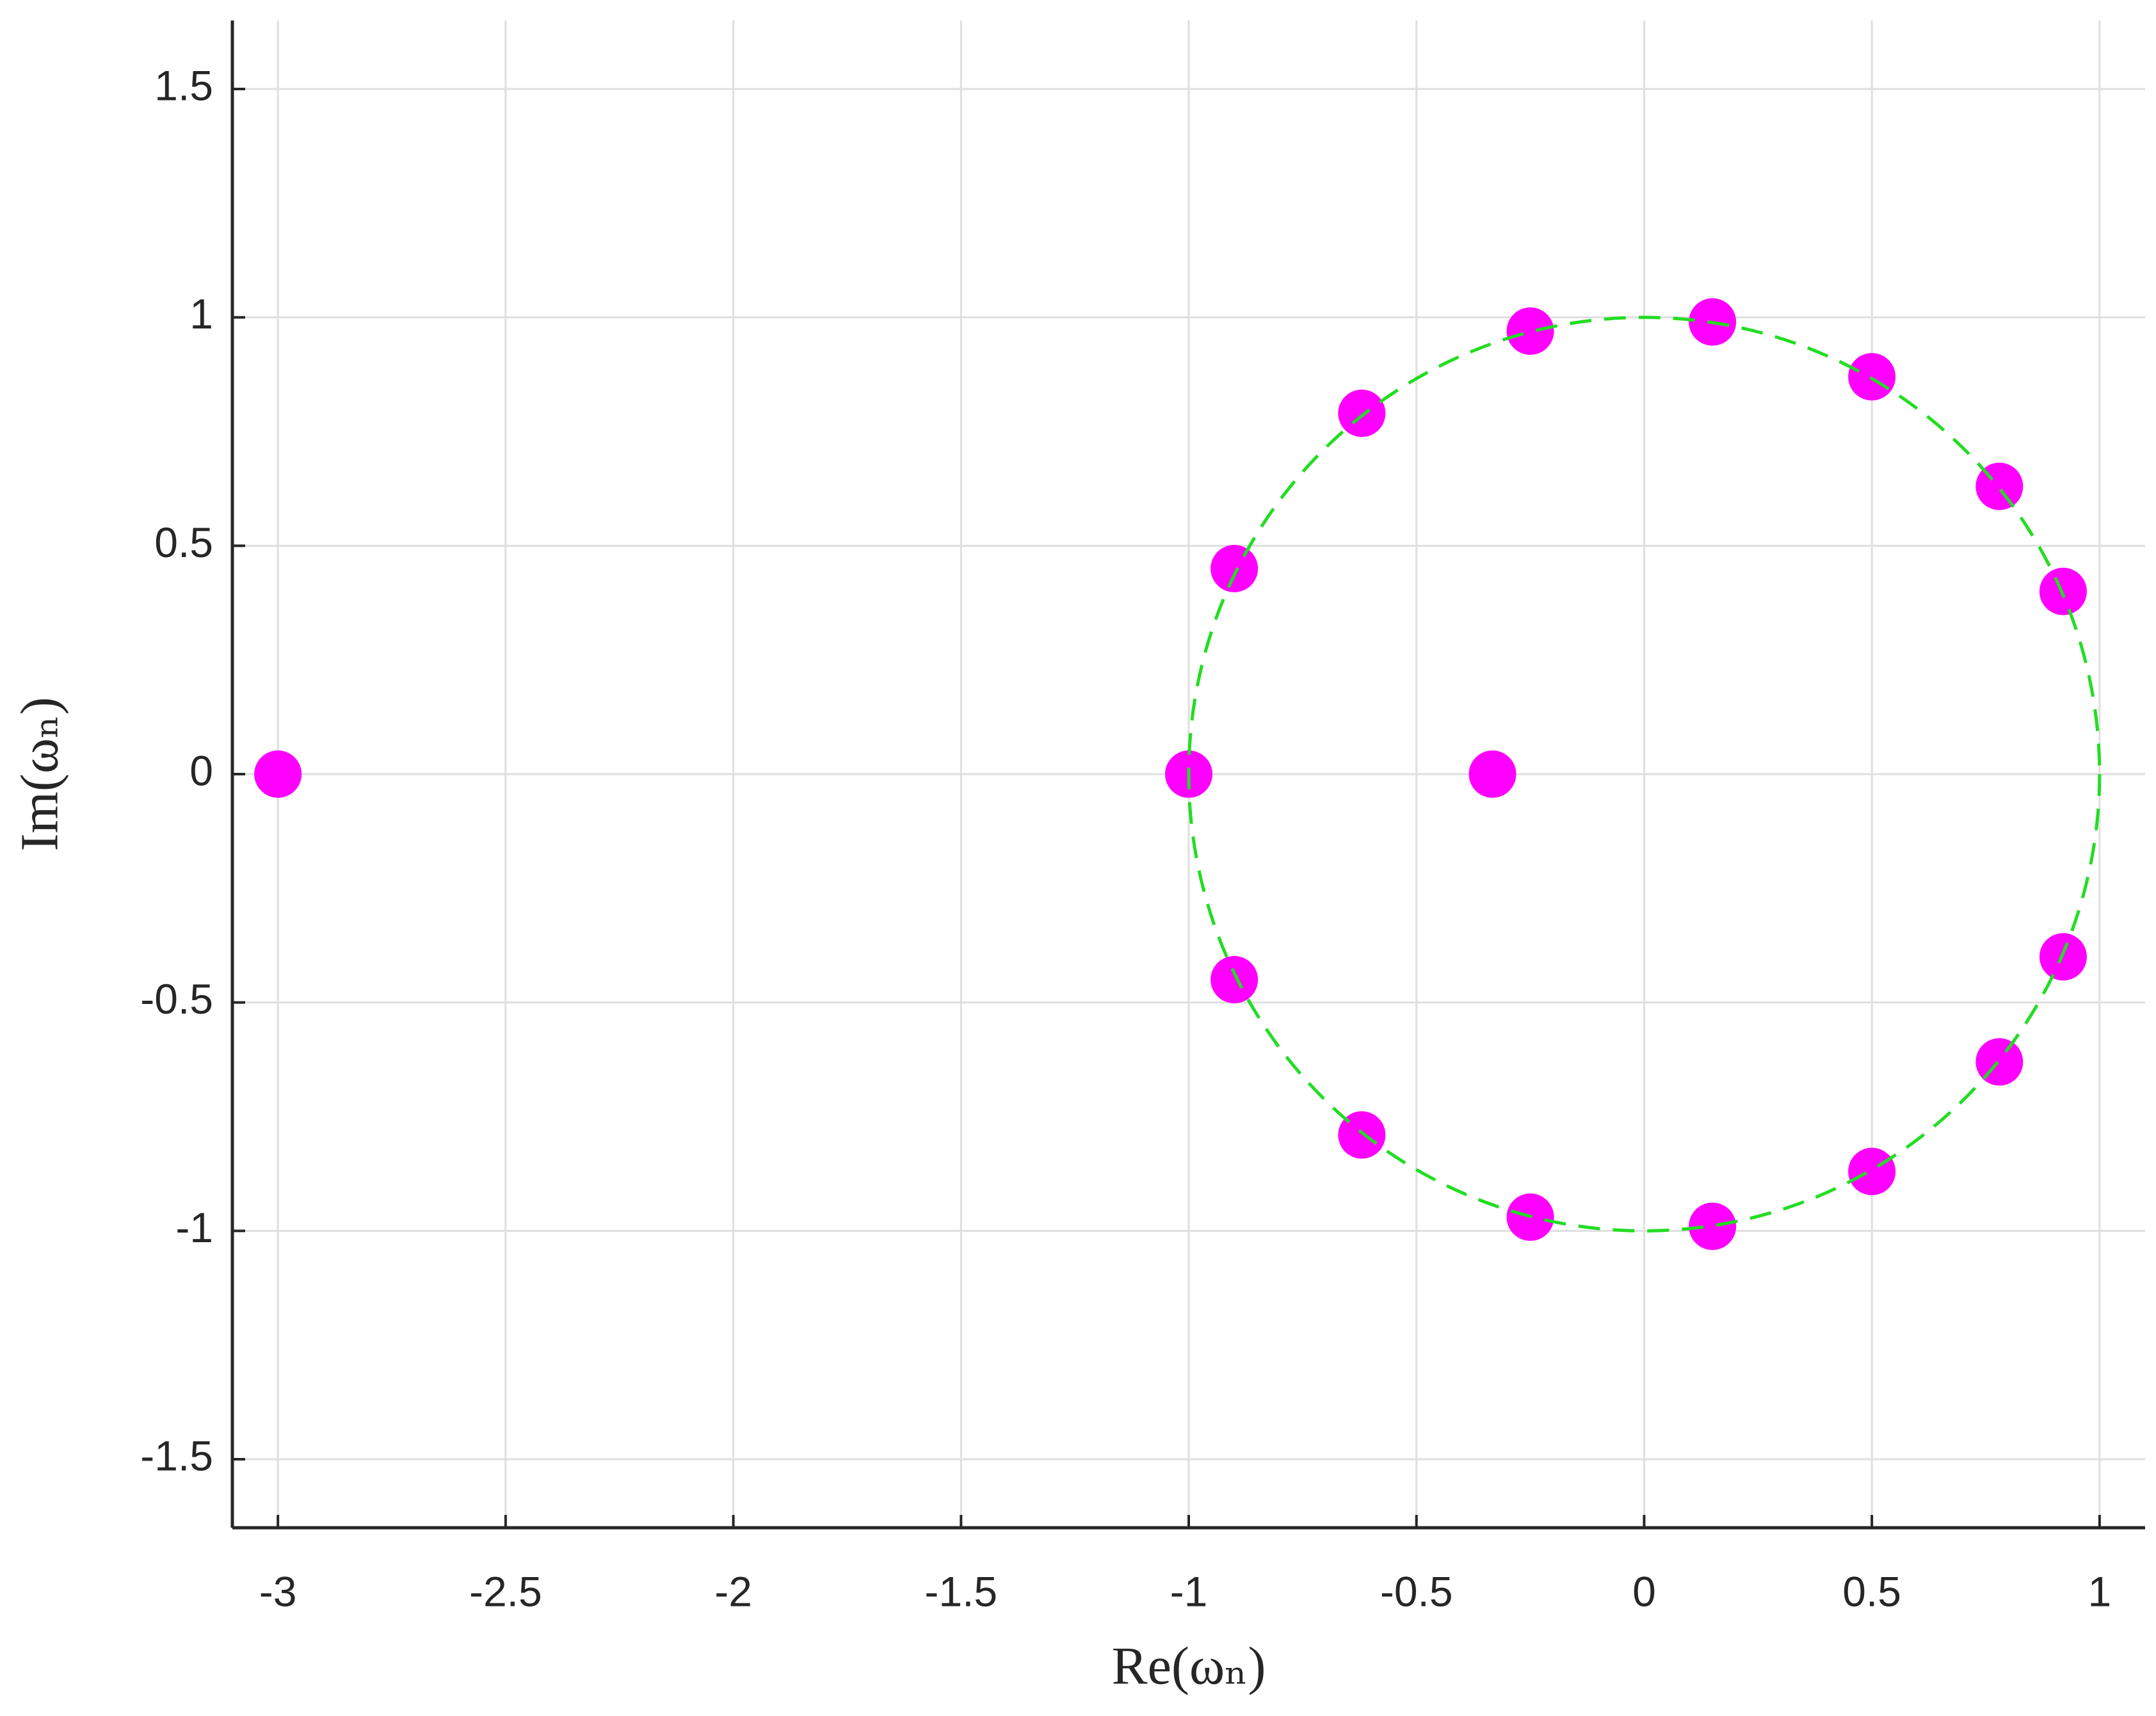 This screenshot has width=2156, height=1716. I want to click on y-tick-label: 0.5, so click(183, 542).